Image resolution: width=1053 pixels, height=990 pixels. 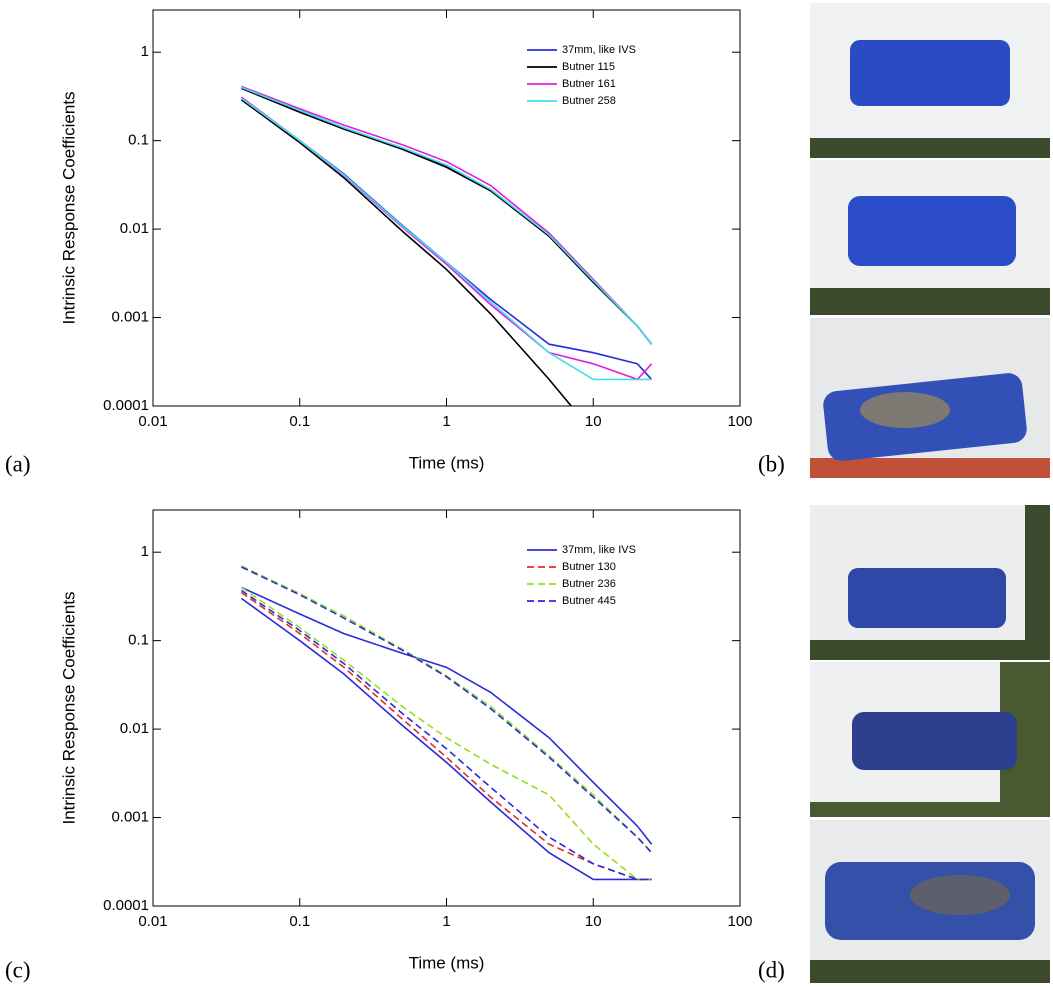 What do you see at coordinates (589, 601) in the screenshot?
I see `legend-label: Butner 445` at bounding box center [589, 601].